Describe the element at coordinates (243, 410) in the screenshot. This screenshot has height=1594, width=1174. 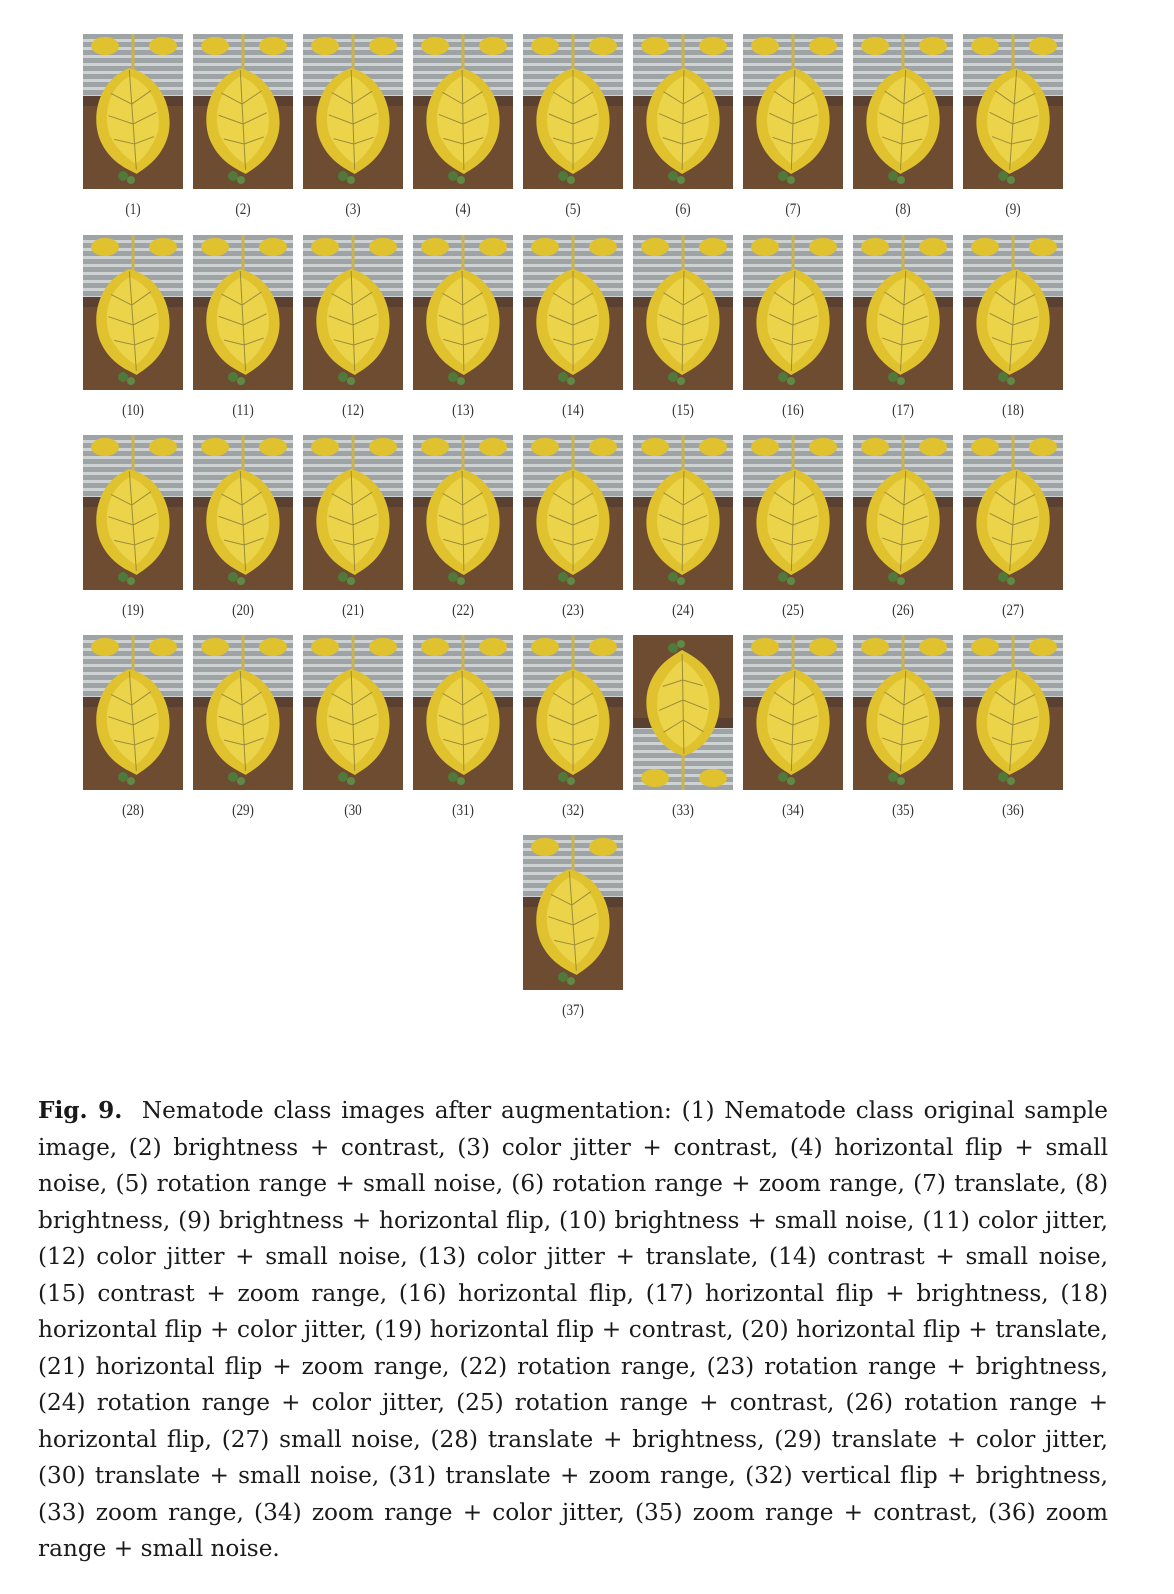
I see `panel-label: (11)` at that location.